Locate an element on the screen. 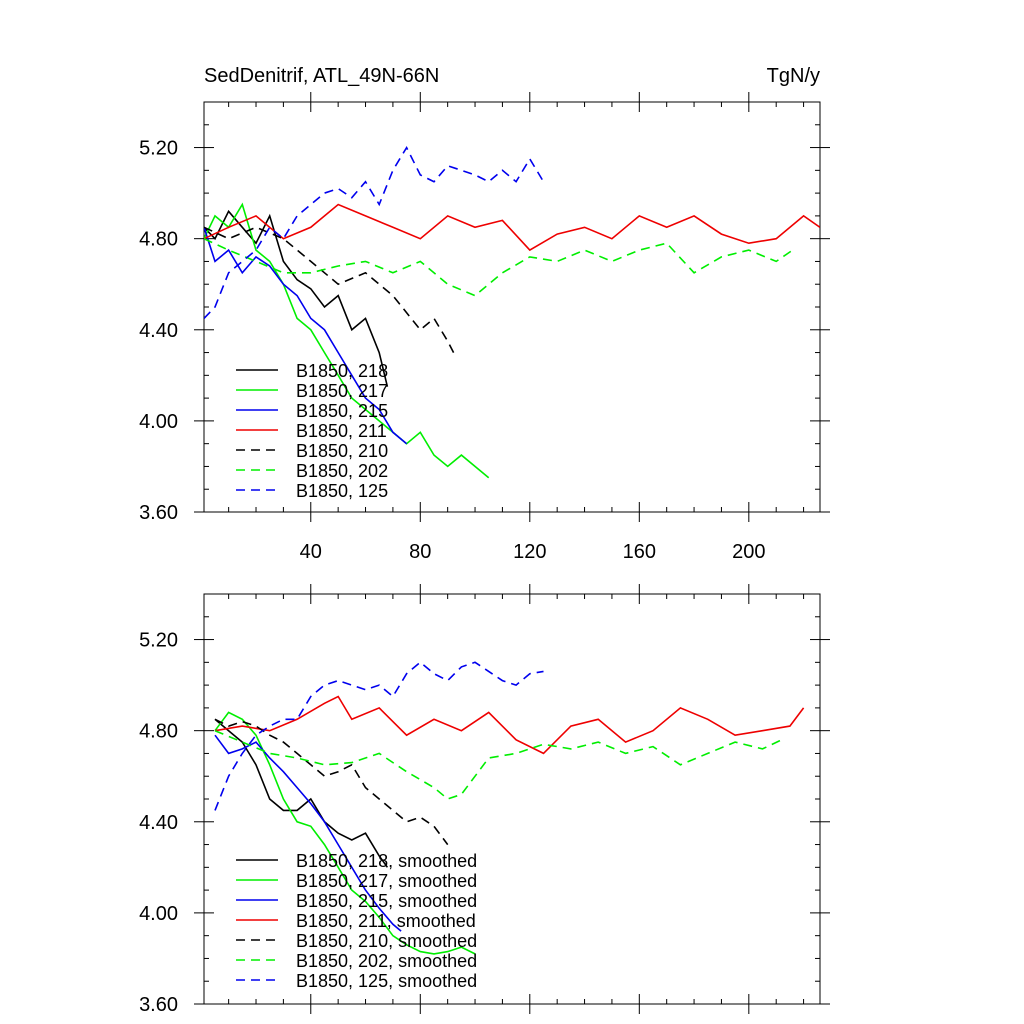 The image size is (1024, 1024). legend-label: B1850, 125, smoothed is located at coordinates (386, 981).